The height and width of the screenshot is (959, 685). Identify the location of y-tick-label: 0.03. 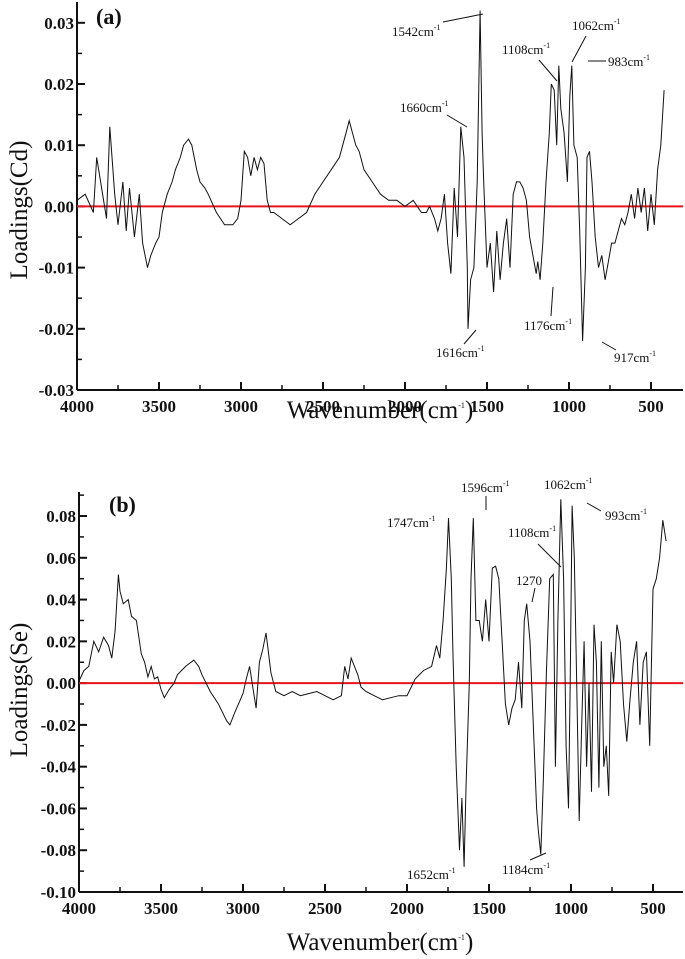
(59, 23).